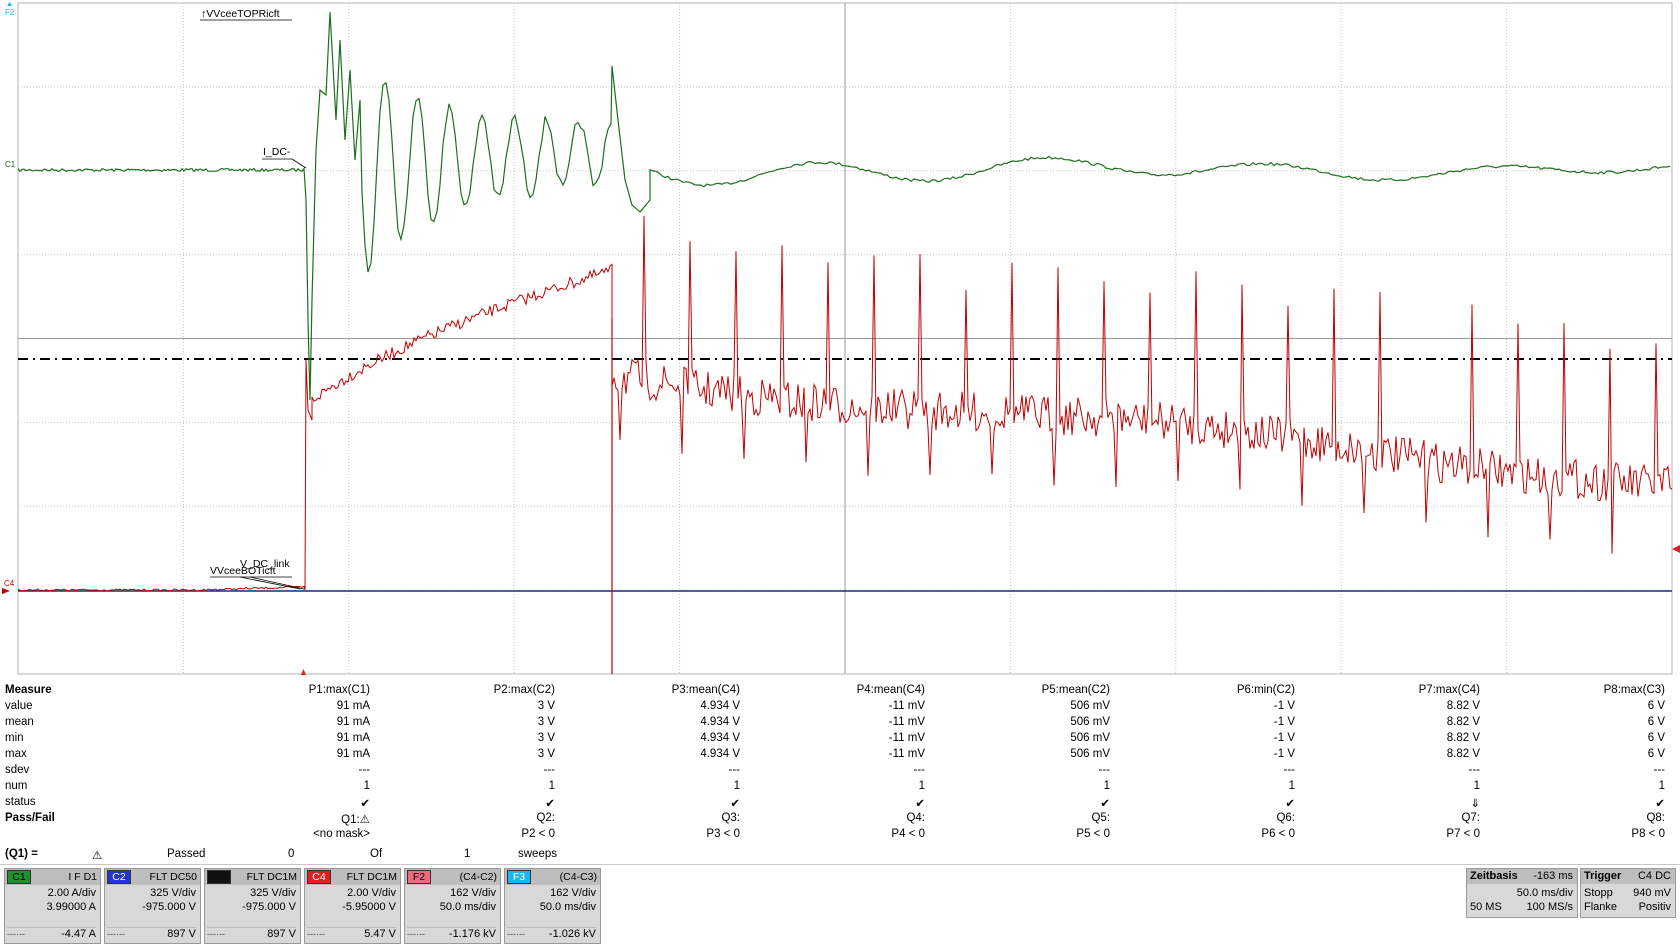 This screenshot has width=1680, height=945. What do you see at coordinates (519, 877) in the screenshot?
I see `channel-tag: F3` at bounding box center [519, 877].